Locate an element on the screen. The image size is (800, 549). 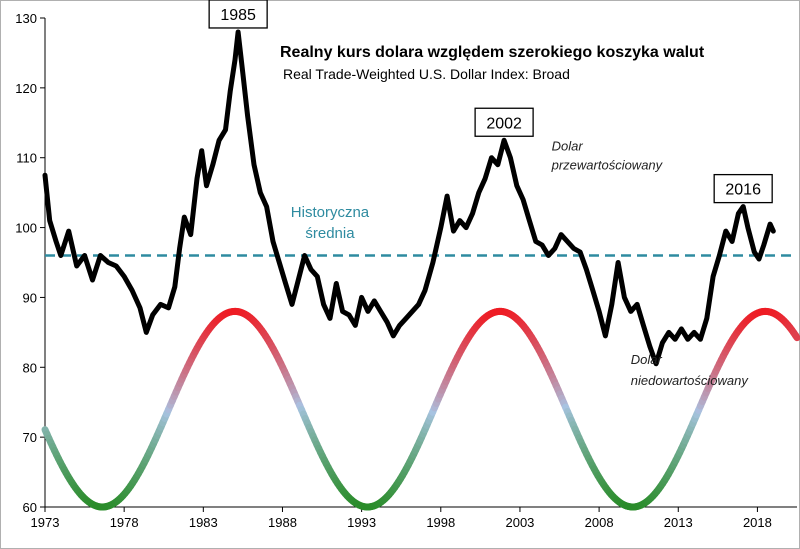
year-label: 2016 is located at coordinates (743, 190).